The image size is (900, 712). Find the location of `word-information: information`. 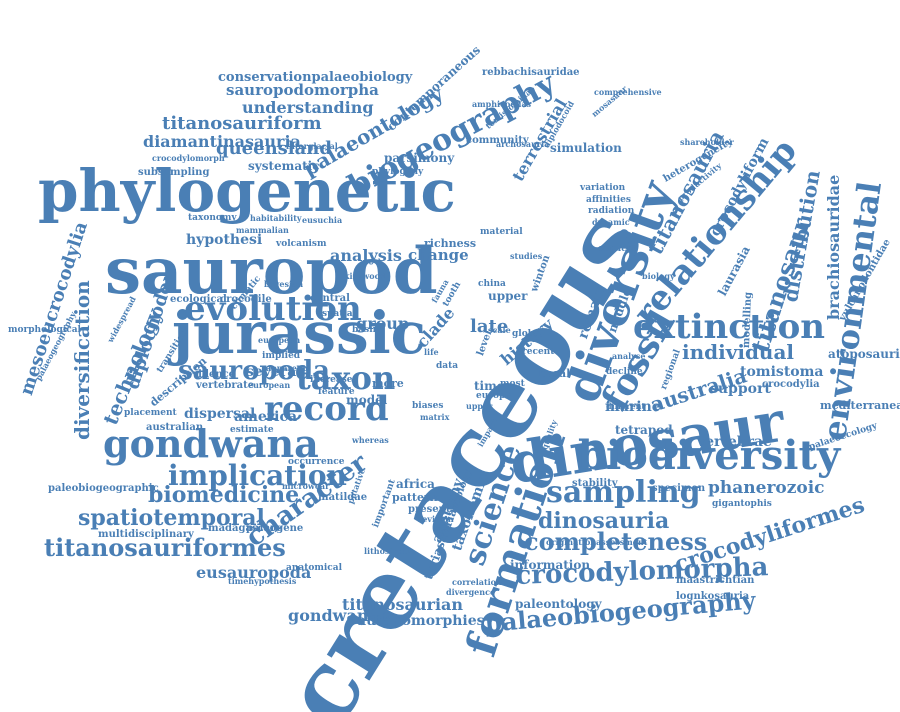

word-information: information is located at coordinates (550, 565).